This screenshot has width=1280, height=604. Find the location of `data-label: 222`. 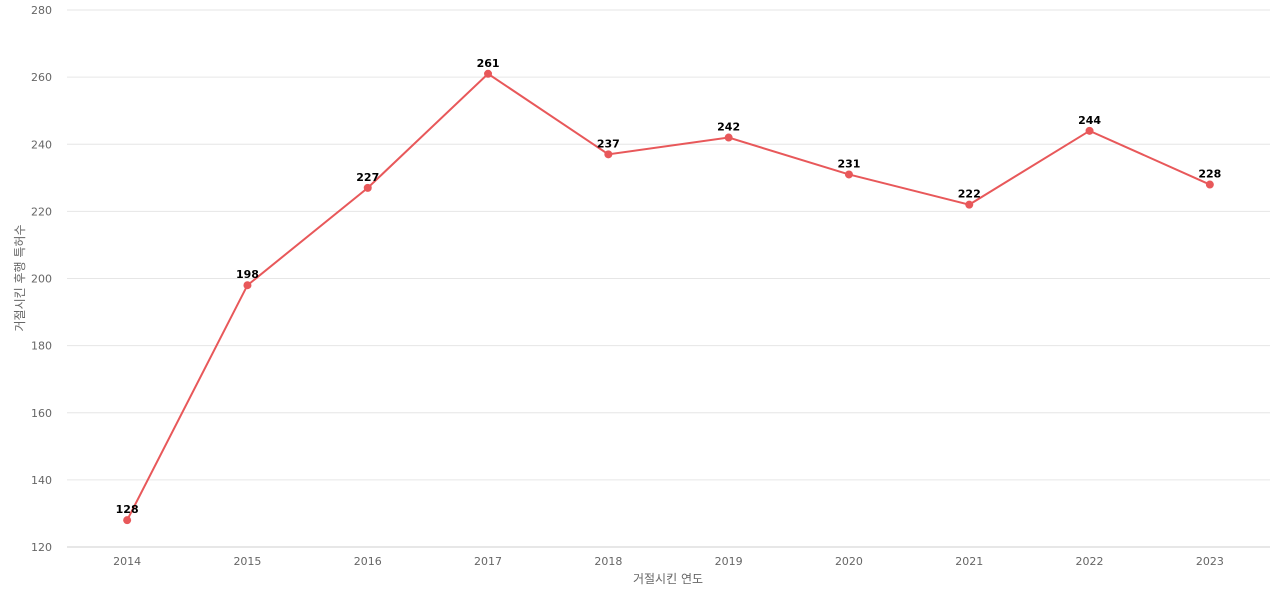

data-label: 222 is located at coordinates (969, 194).